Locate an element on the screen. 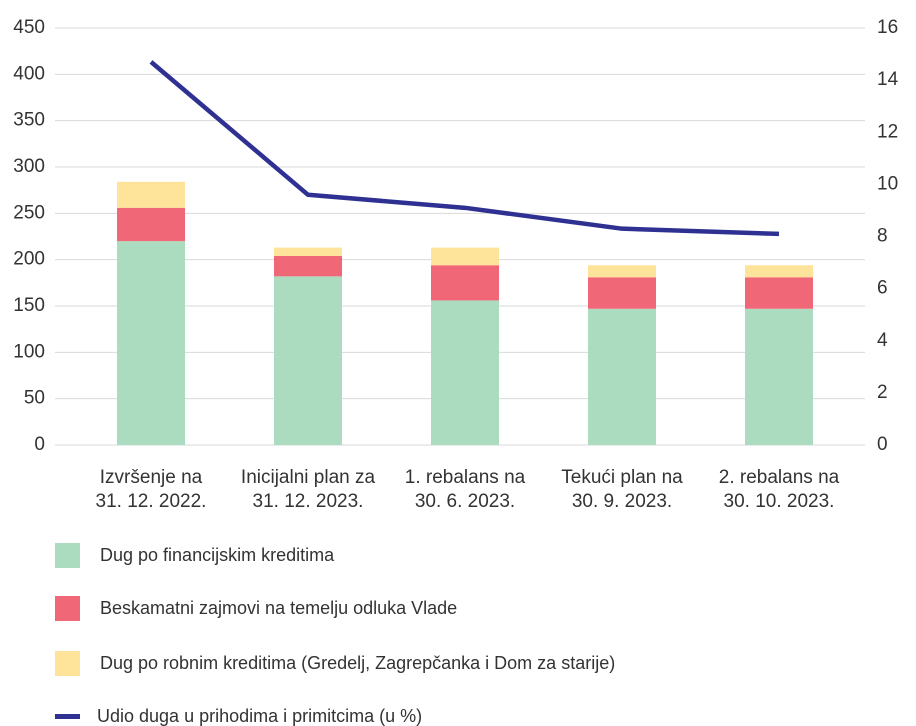  legend-label: Dug po financijskim kreditima is located at coordinates (217, 554).